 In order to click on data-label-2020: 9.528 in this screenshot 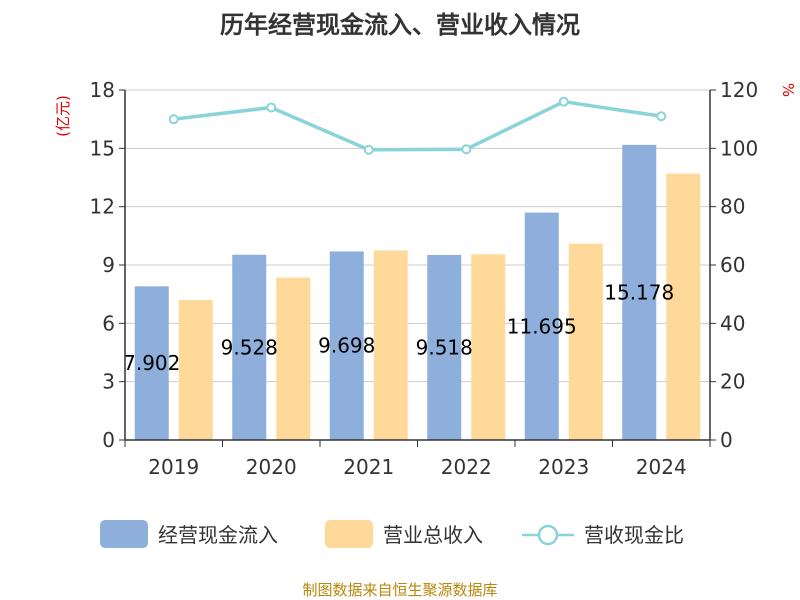, I will do `click(249, 347)`.